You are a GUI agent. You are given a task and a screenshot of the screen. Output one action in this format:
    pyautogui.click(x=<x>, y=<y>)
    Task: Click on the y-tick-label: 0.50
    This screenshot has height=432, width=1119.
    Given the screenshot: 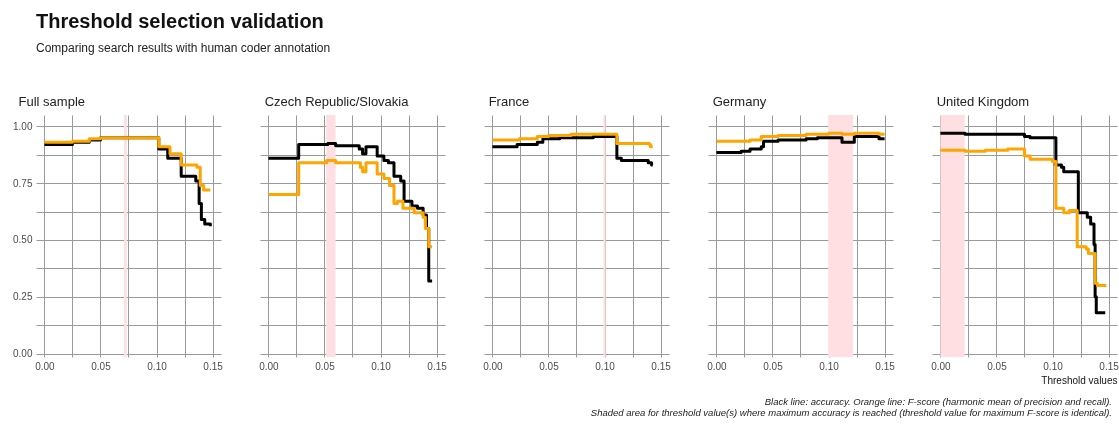 What is the action you would take?
    pyautogui.click(x=23, y=240)
    